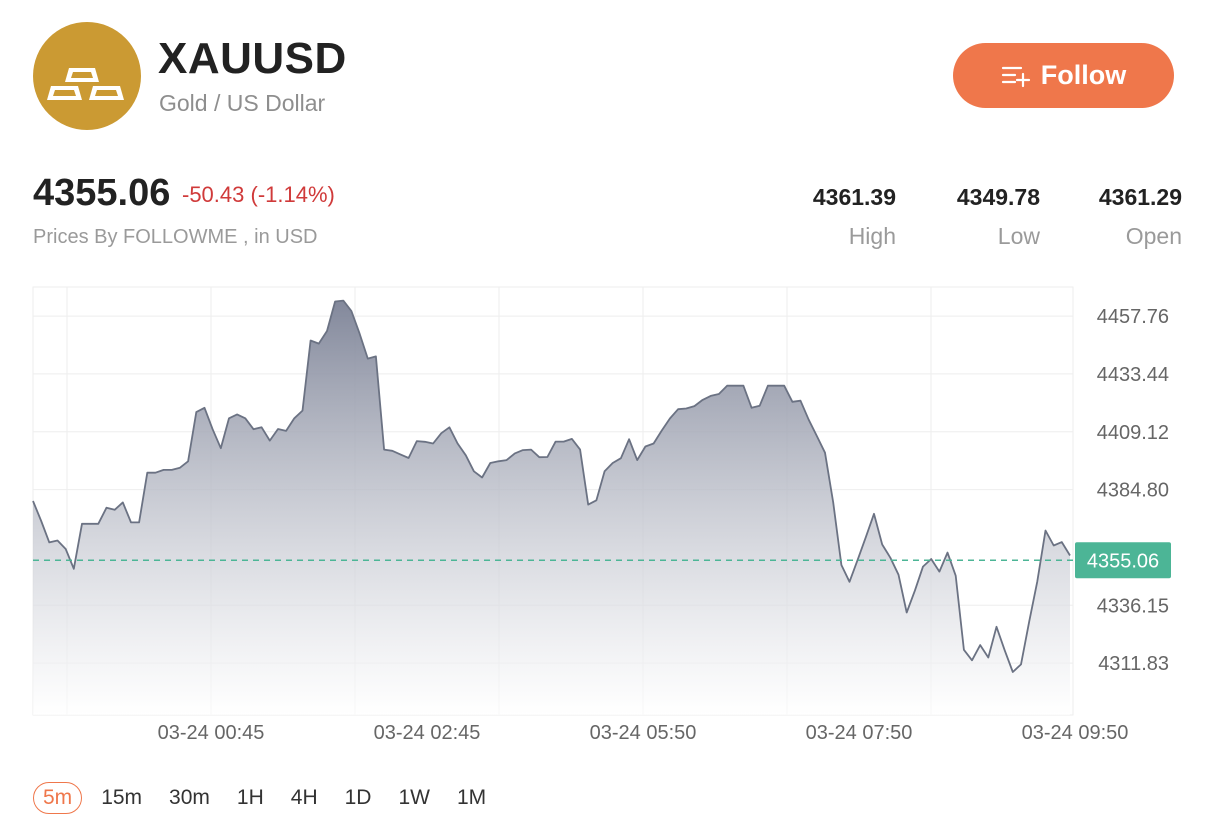  Describe the element at coordinates (872, 236) in the screenshot. I see `stat-high-label: High` at that location.